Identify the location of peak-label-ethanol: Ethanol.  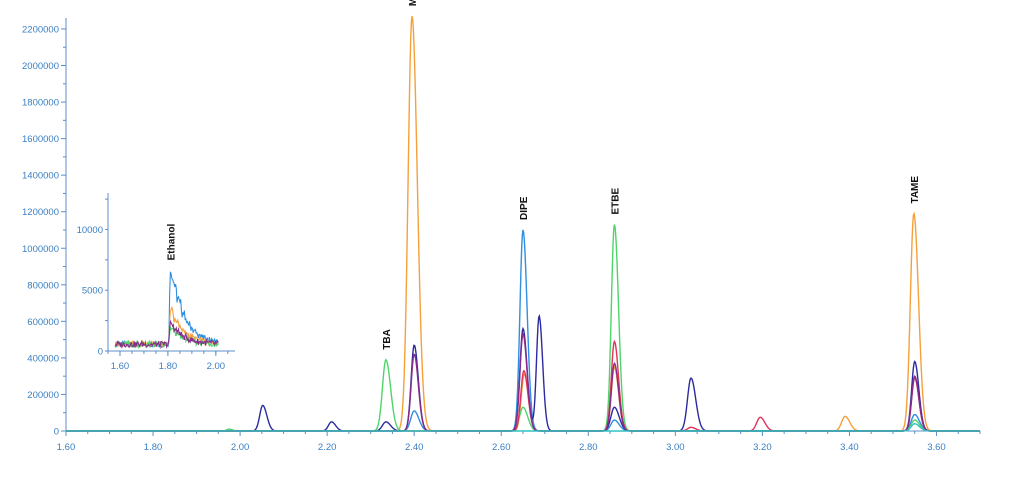
(171, 241).